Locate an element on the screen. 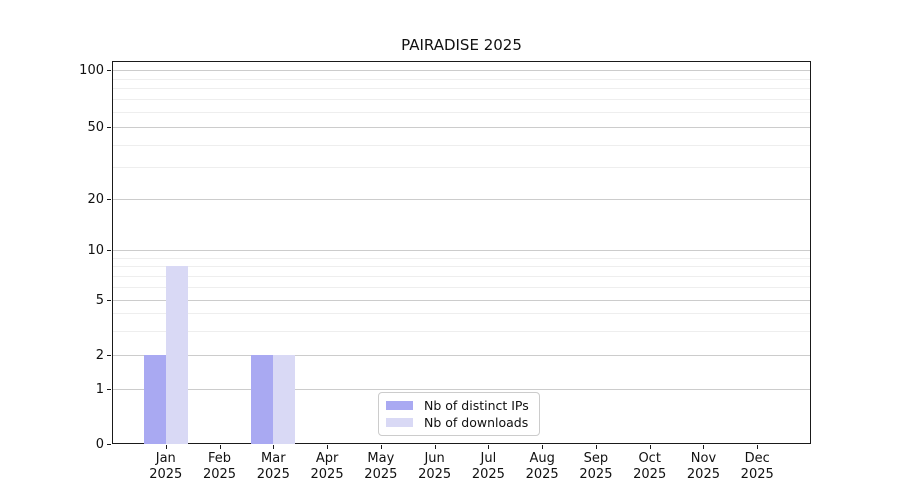 The height and width of the screenshot is (500, 900). x-tick-label: Sep 2025 is located at coordinates (596, 467).